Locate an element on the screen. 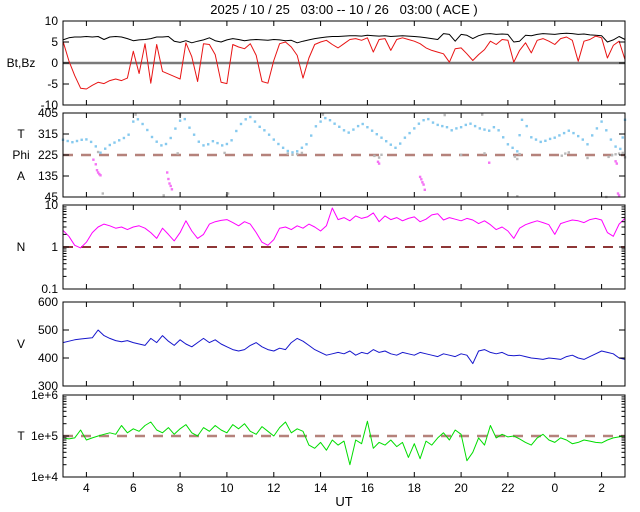  y-tick-label: 0 is located at coordinates (54, 63).